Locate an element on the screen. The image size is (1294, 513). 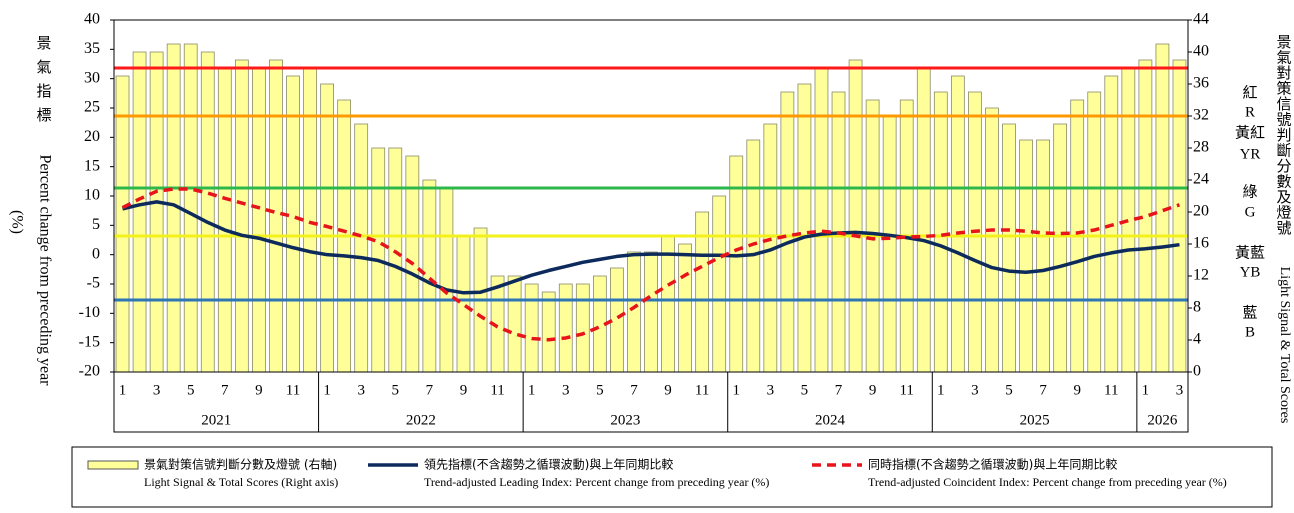
y-tick-label: 5 is located at coordinates (96, 224).